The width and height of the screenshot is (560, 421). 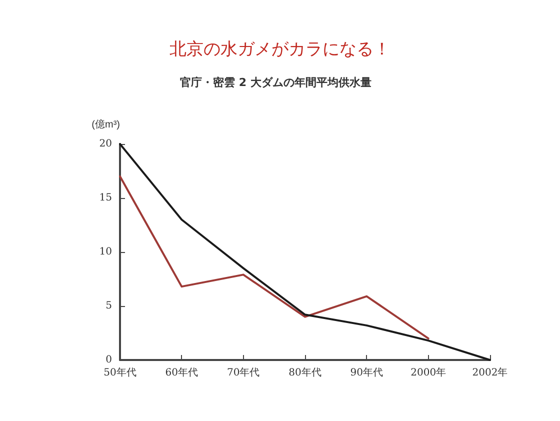 I want to click on x-tick-label: 90年代, so click(x=367, y=372).